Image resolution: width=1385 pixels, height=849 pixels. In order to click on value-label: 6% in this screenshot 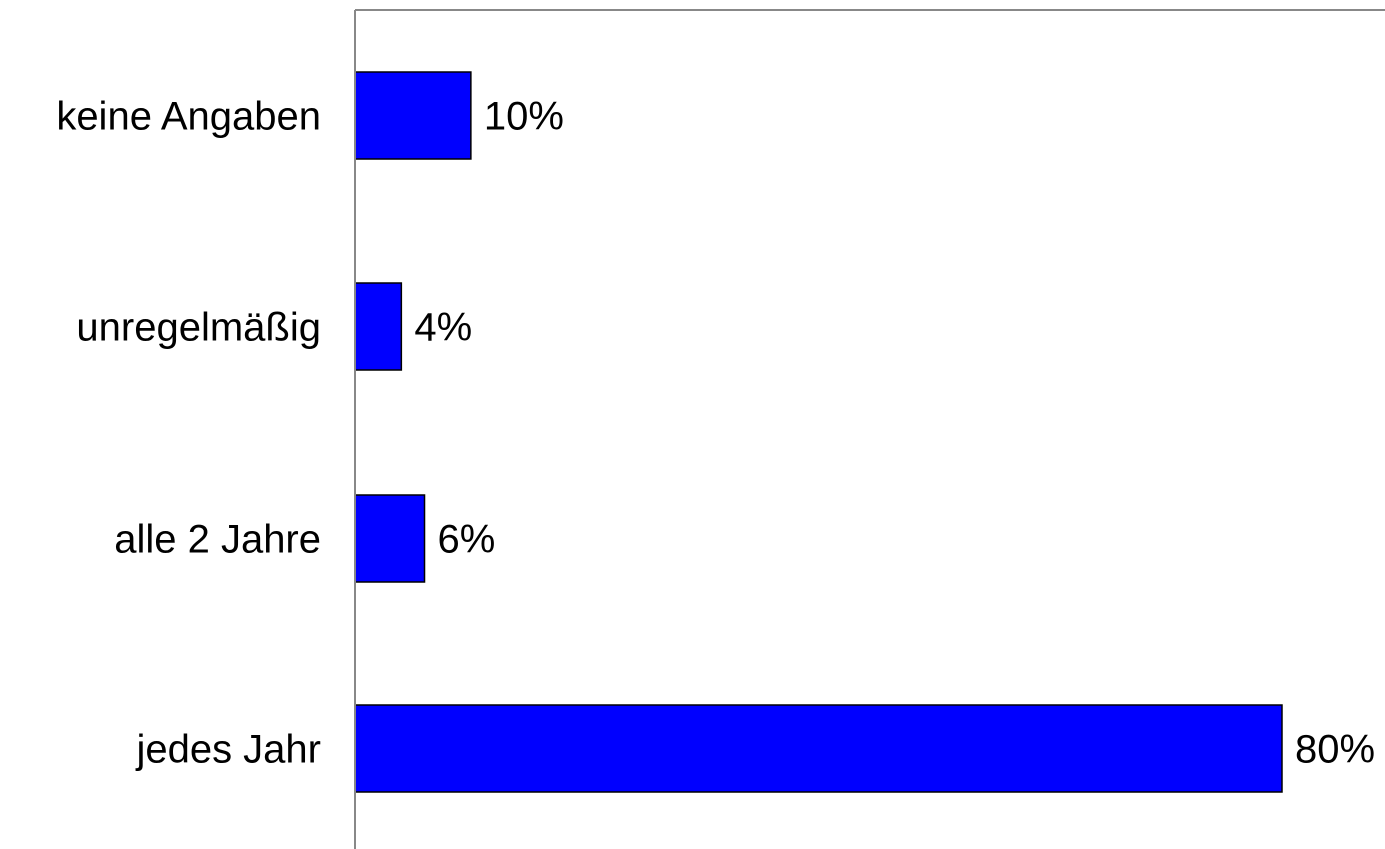, I will do `click(467, 540)`.